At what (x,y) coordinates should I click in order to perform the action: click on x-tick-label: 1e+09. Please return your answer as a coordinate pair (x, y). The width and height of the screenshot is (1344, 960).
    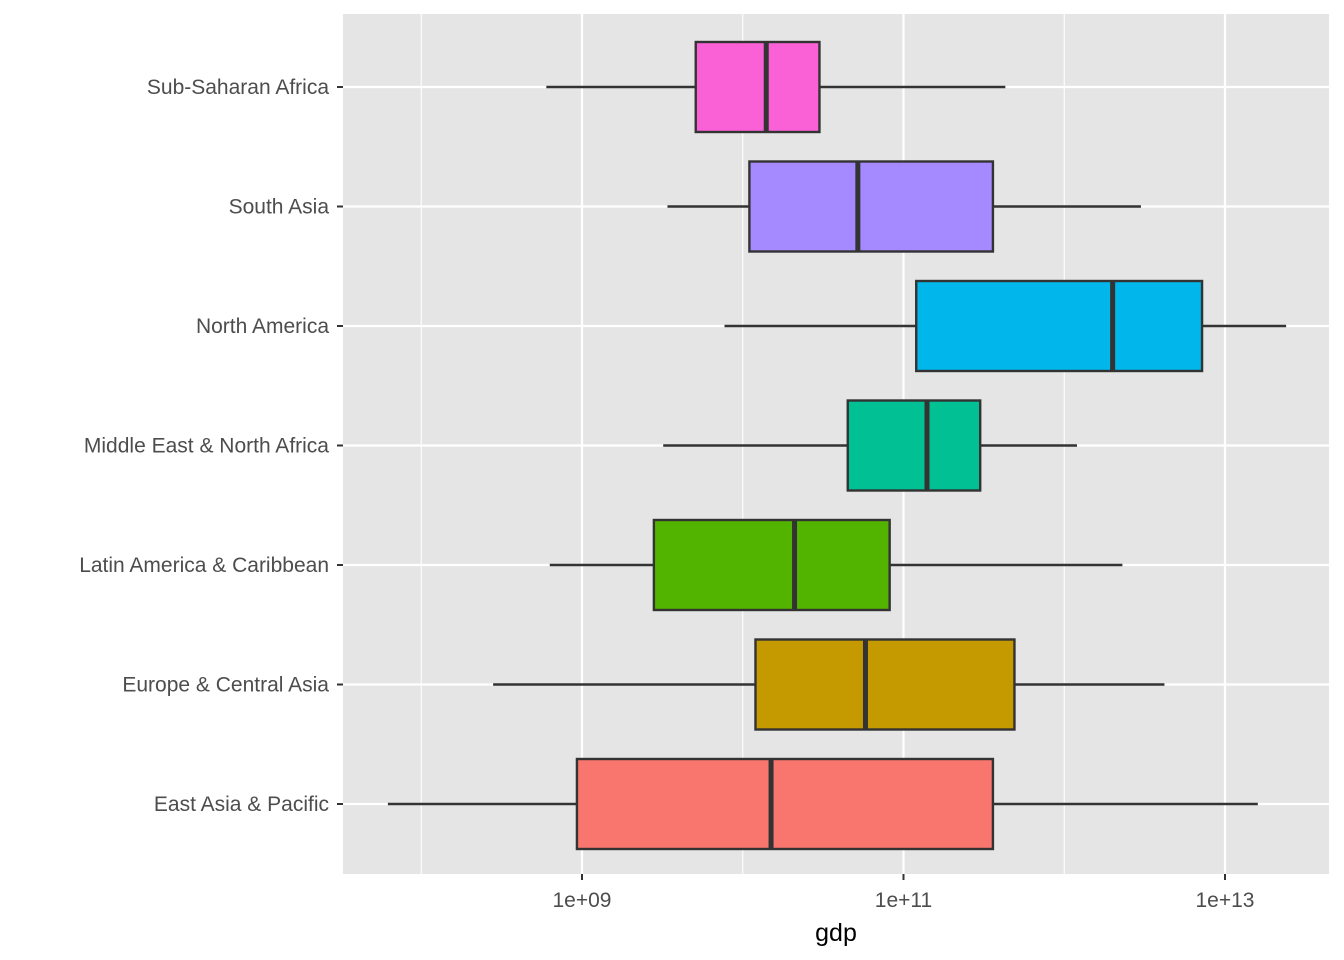
    Looking at the image, I should click on (582, 900).